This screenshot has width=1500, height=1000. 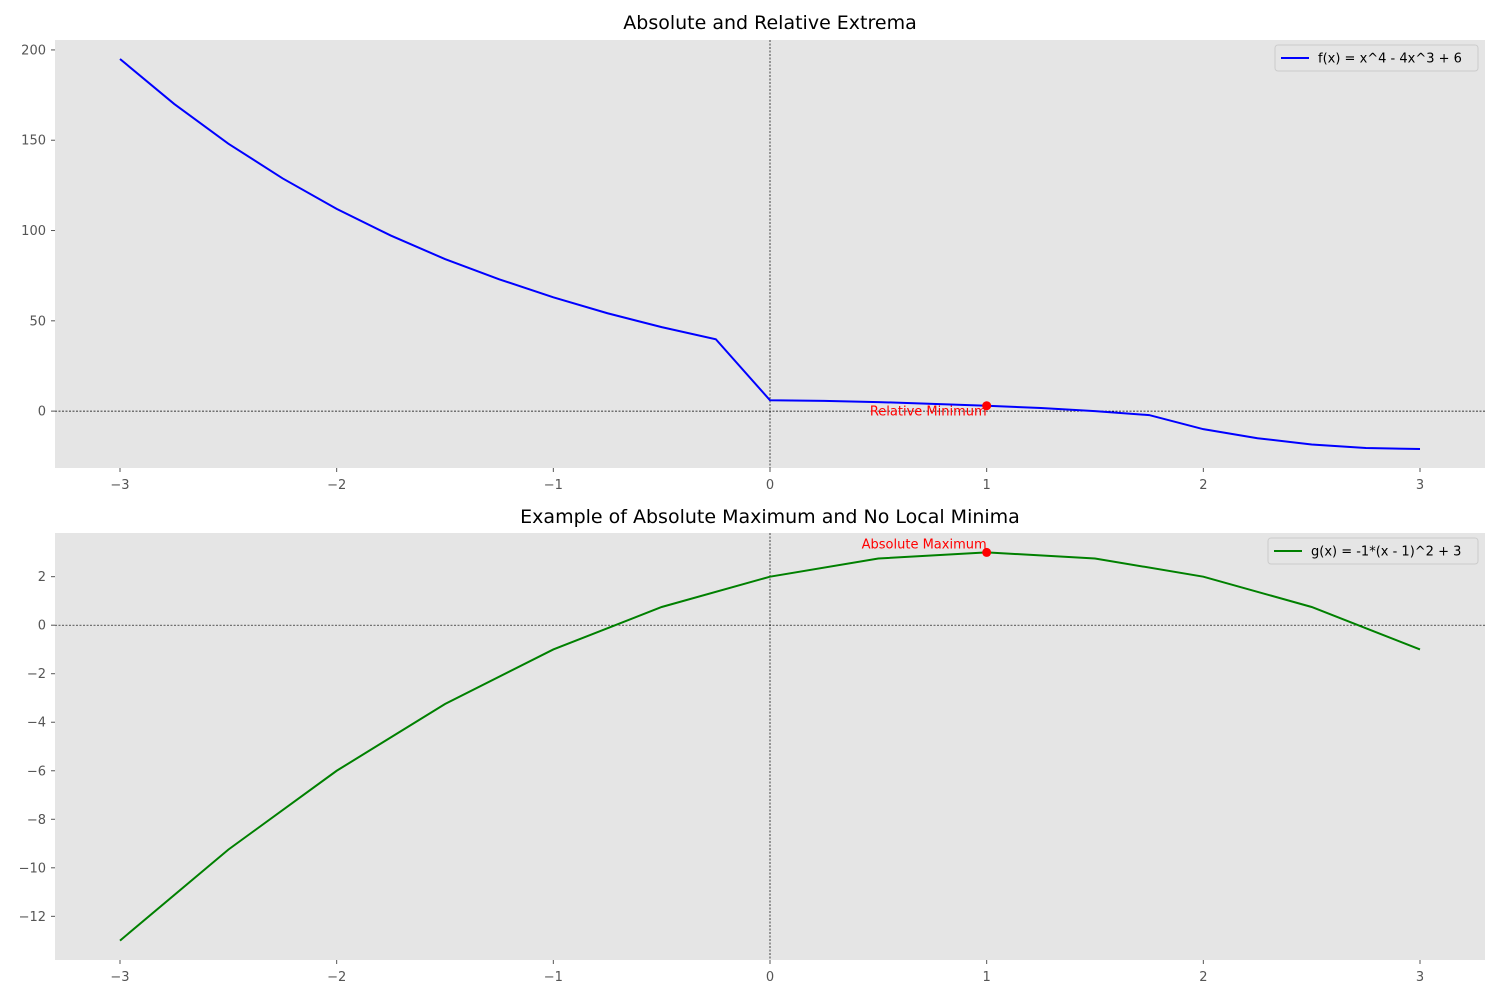 What do you see at coordinates (32, 917) in the screenshot?
I see `y-tick-label: −12` at bounding box center [32, 917].